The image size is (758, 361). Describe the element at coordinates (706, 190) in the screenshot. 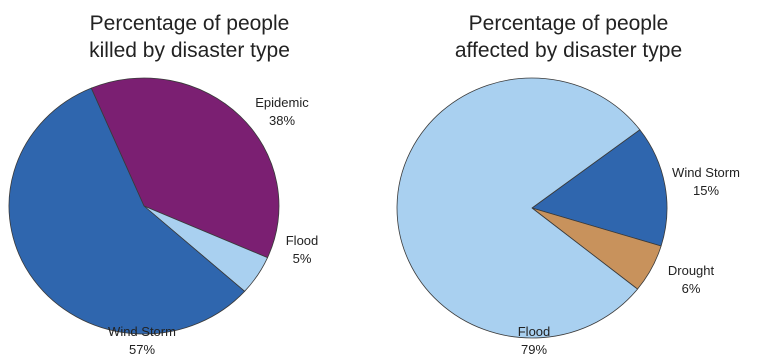

I see `slice-value-label-wind-storm: 15%` at that location.